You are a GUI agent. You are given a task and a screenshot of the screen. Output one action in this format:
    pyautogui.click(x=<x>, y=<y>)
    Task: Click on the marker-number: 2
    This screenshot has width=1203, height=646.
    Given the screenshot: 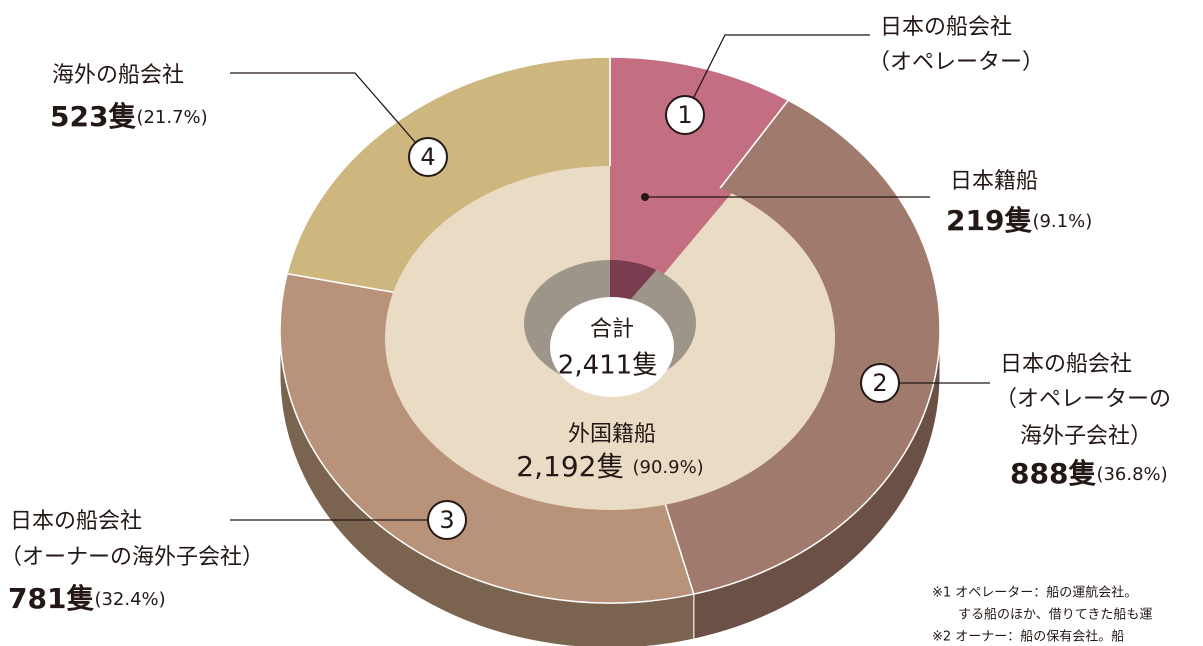 What is the action you would take?
    pyautogui.click(x=879, y=383)
    